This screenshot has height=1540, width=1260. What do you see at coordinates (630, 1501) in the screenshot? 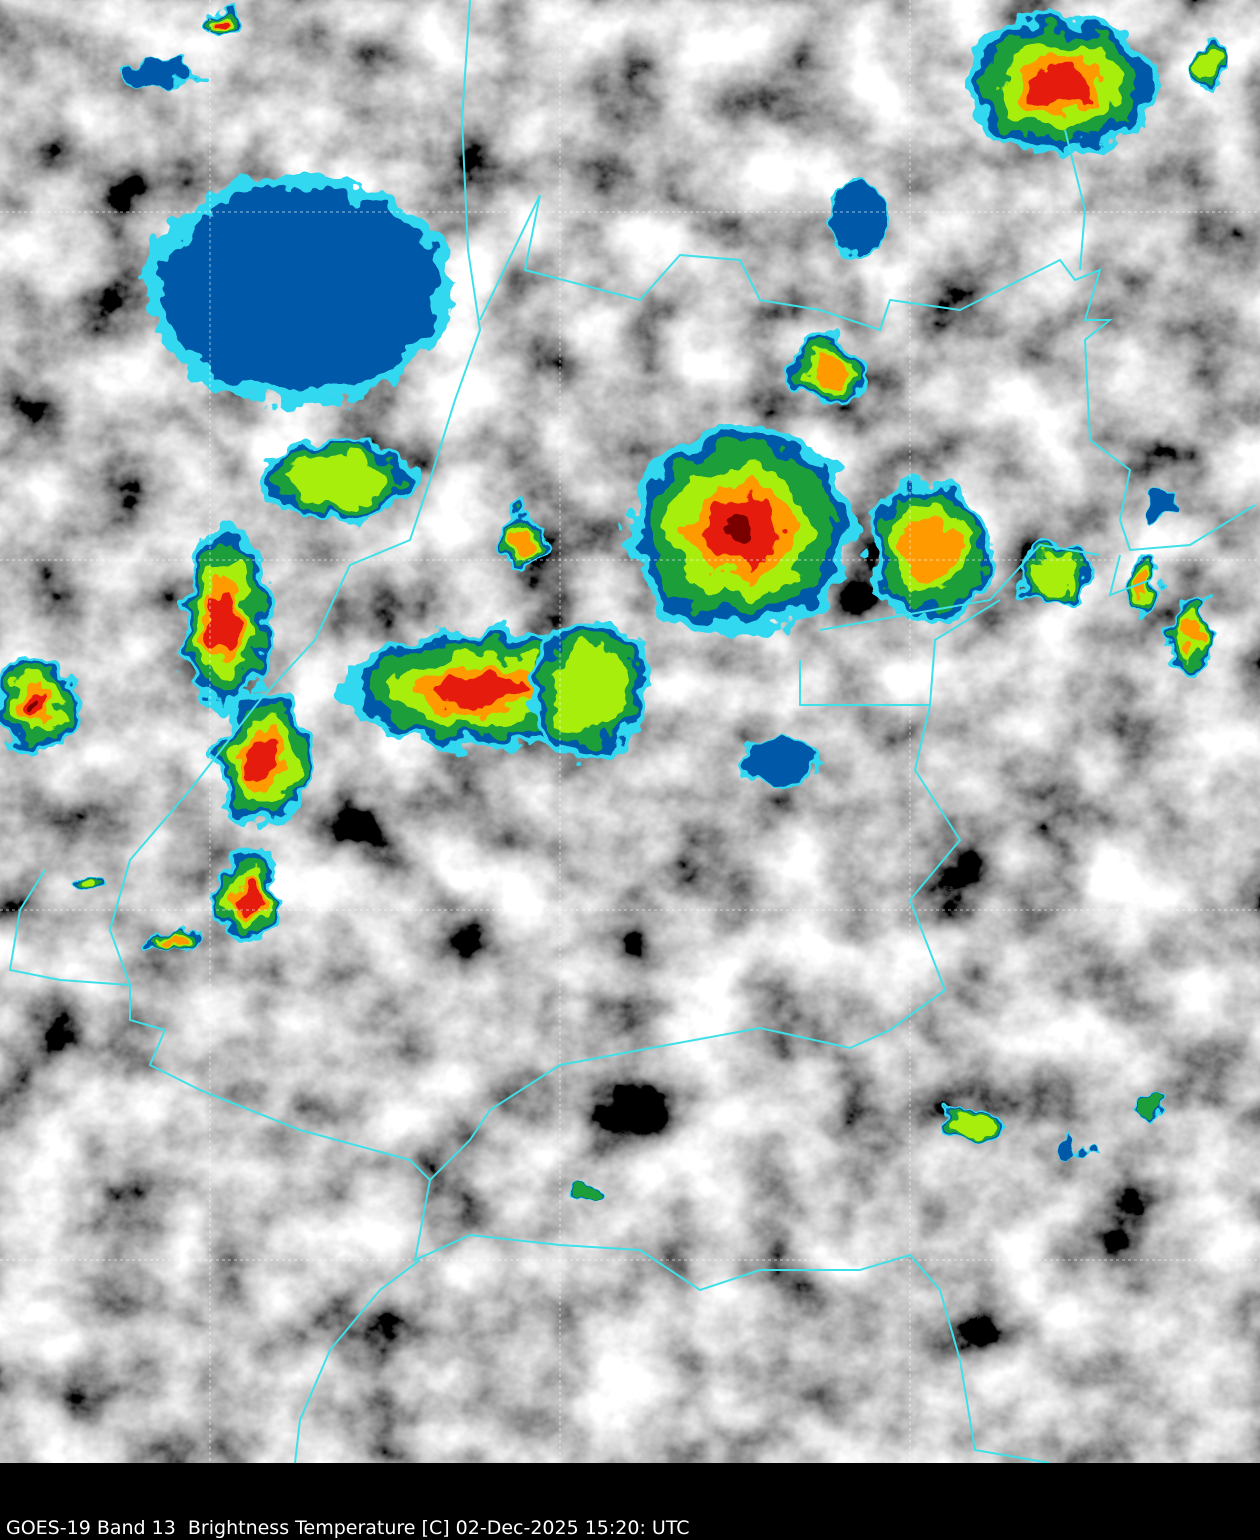
I see `caption-bar` at bounding box center [630, 1501].